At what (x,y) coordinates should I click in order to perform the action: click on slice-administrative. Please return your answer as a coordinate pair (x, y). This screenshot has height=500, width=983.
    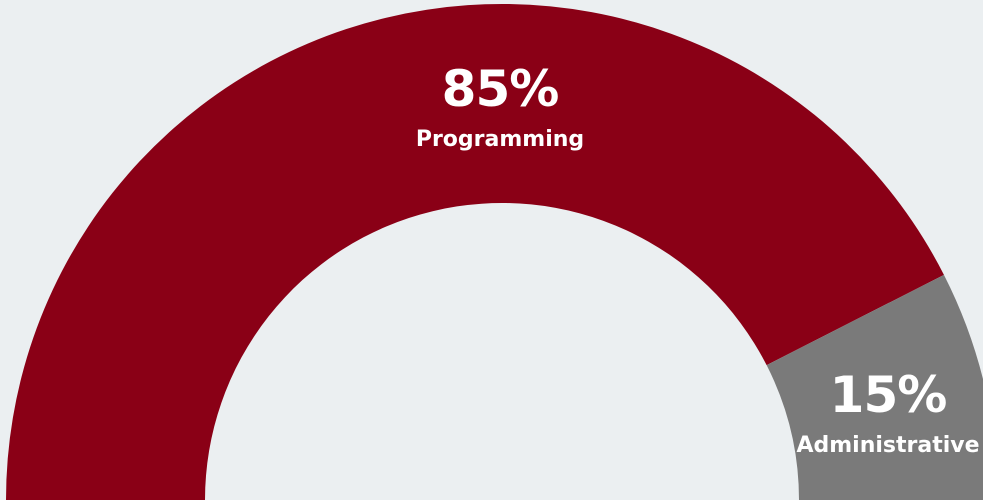
    Looking at the image, I should click on (874, 387).